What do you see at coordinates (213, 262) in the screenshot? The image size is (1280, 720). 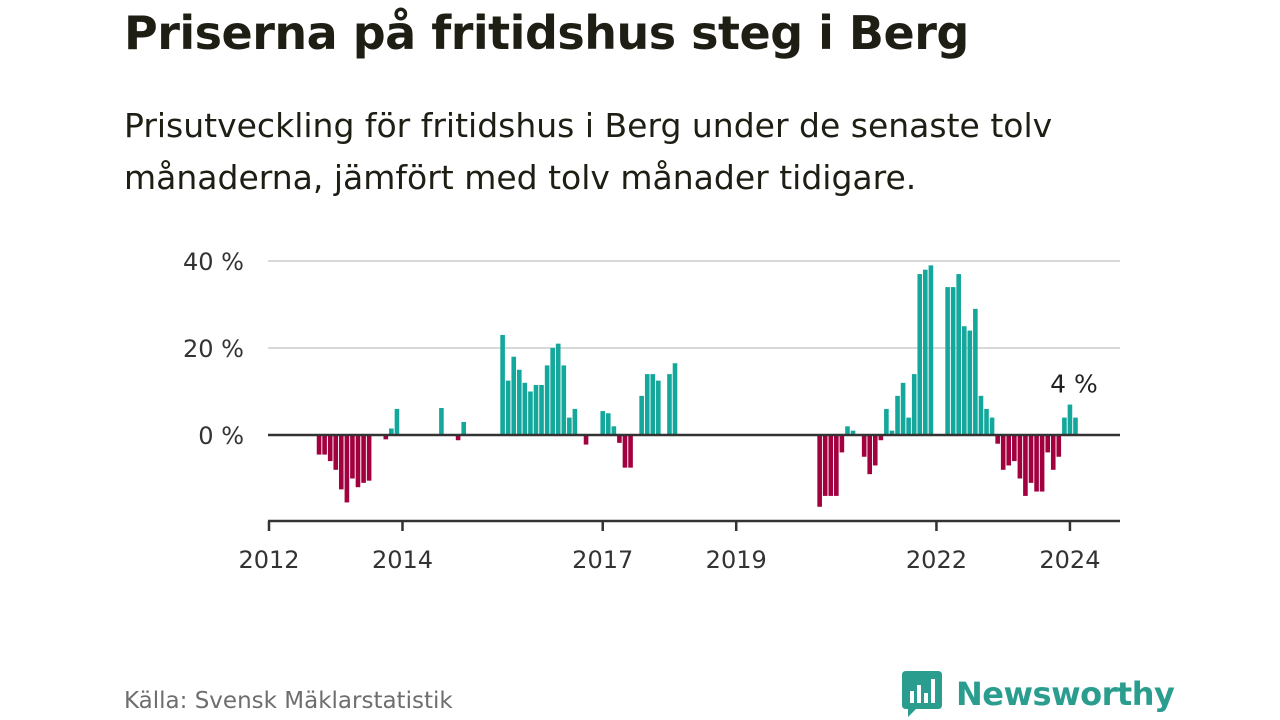 I see `y-tick-label: 40 %` at bounding box center [213, 262].